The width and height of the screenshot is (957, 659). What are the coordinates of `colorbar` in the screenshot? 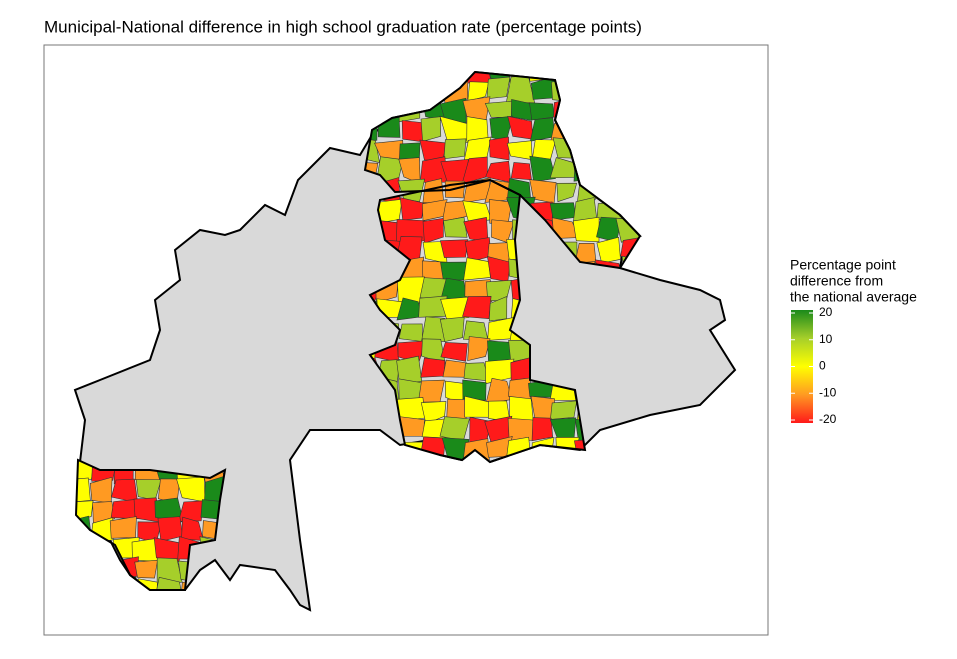 It's located at (802, 366).